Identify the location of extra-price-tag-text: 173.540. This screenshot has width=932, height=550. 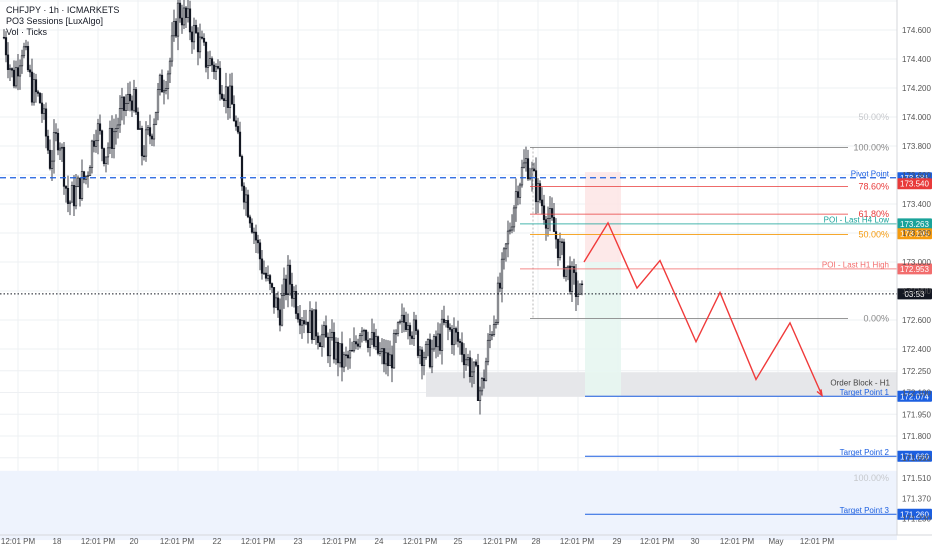
(914, 184).